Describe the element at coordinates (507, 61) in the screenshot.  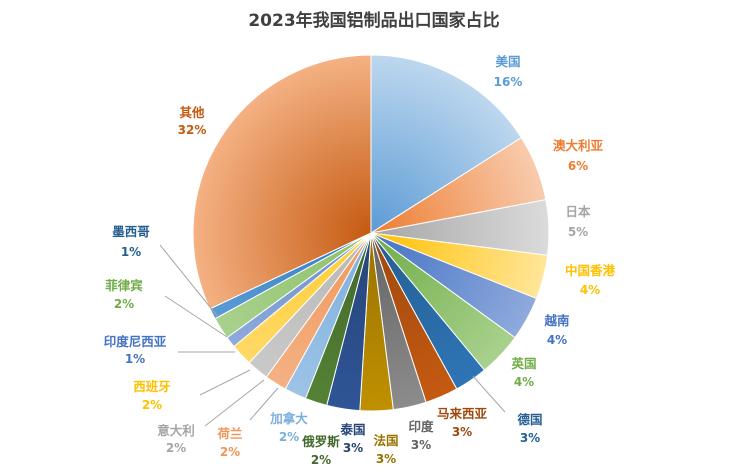
I see `slice-label-name: 美国` at that location.